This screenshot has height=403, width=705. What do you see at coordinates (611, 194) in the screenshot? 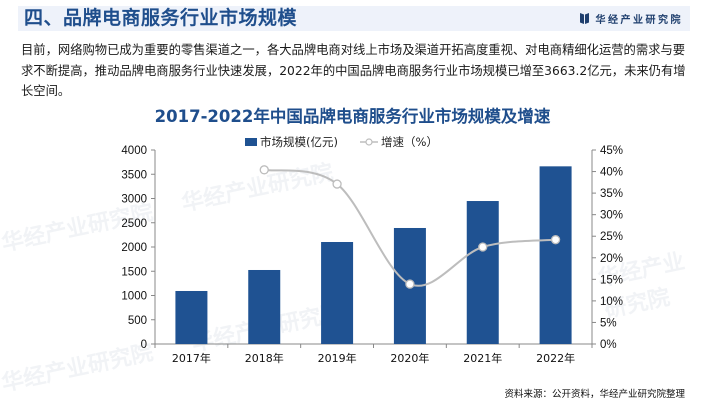
I see `right-tick-label: 35%` at bounding box center [611, 194].